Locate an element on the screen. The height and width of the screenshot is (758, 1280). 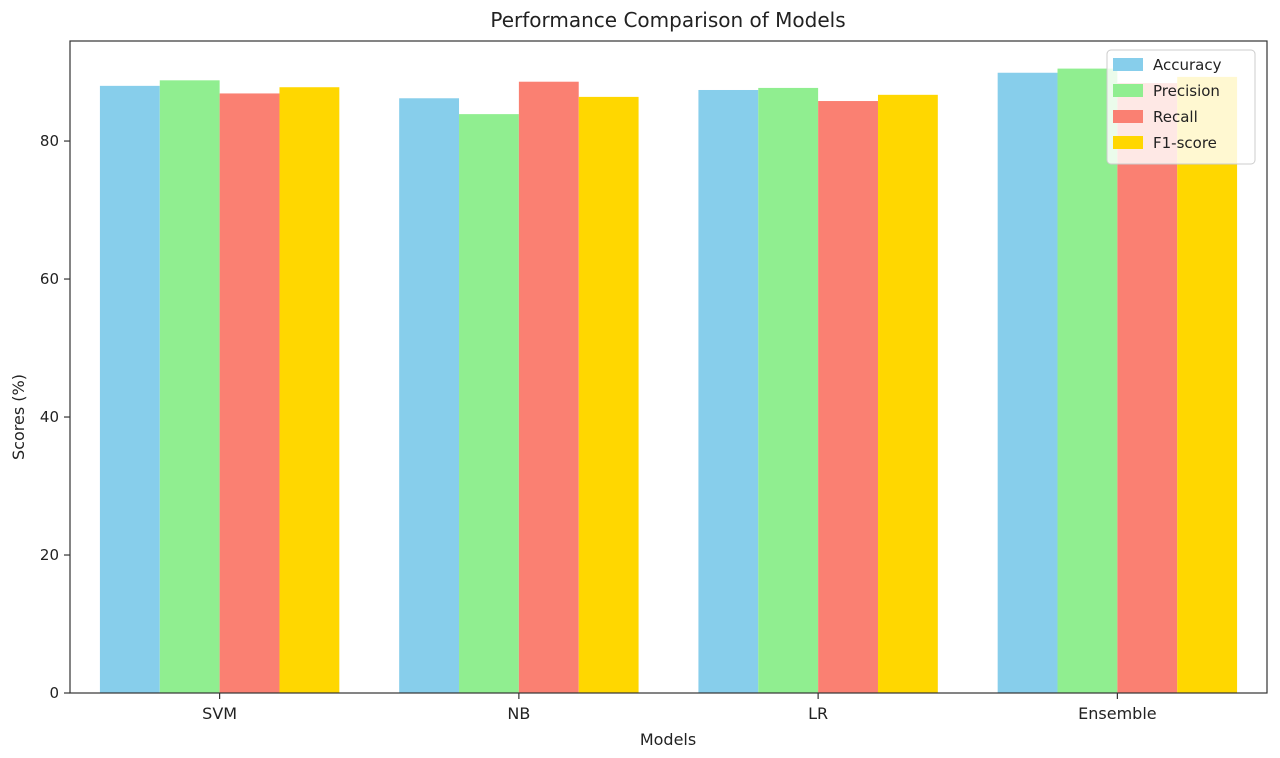
legend-label: Precision is located at coordinates (1186, 91).